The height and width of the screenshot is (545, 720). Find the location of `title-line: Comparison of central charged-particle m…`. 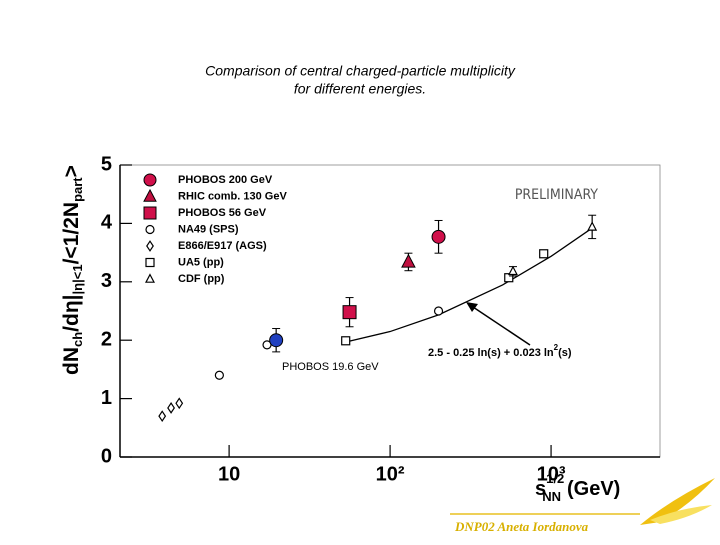

title-line: Comparison of central charged-particle m… is located at coordinates (360, 71).